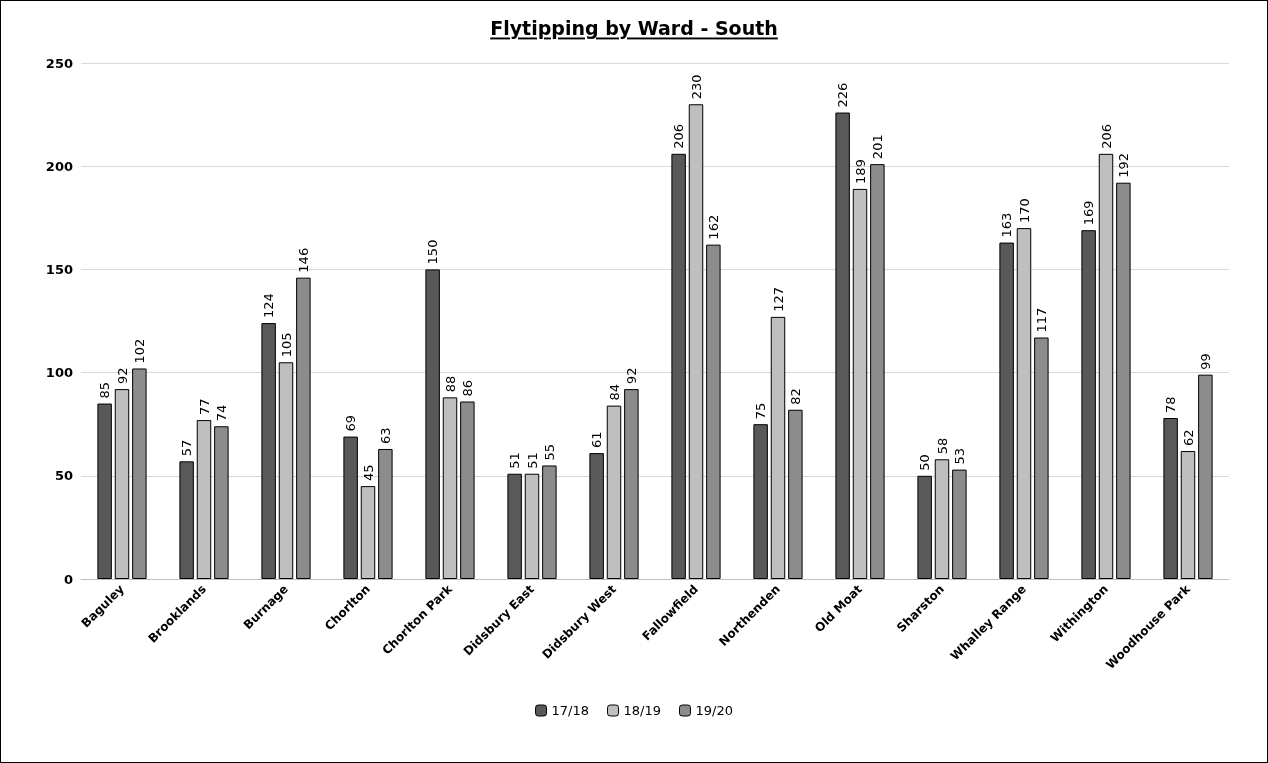  Describe the element at coordinates (59, 166) in the screenshot. I see `y-tick-label: 200` at that location.